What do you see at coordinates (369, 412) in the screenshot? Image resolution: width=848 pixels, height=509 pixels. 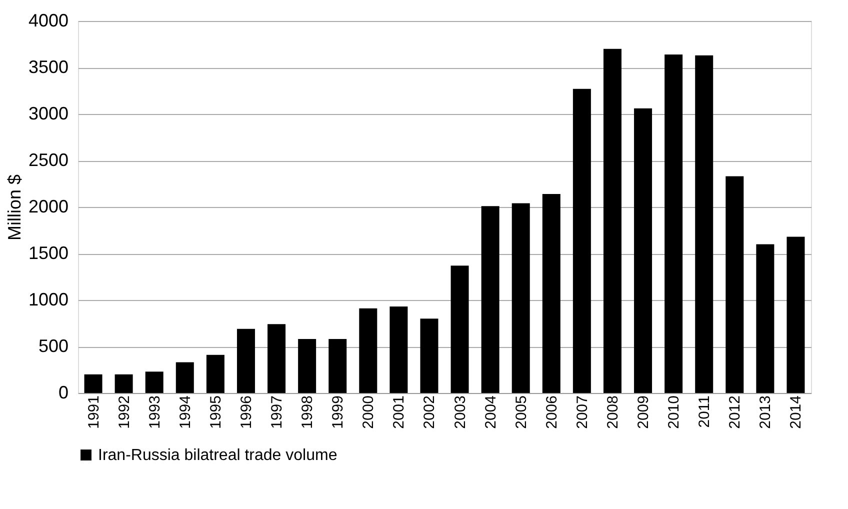 I see `x-tick-label: 2000` at bounding box center [369, 412].